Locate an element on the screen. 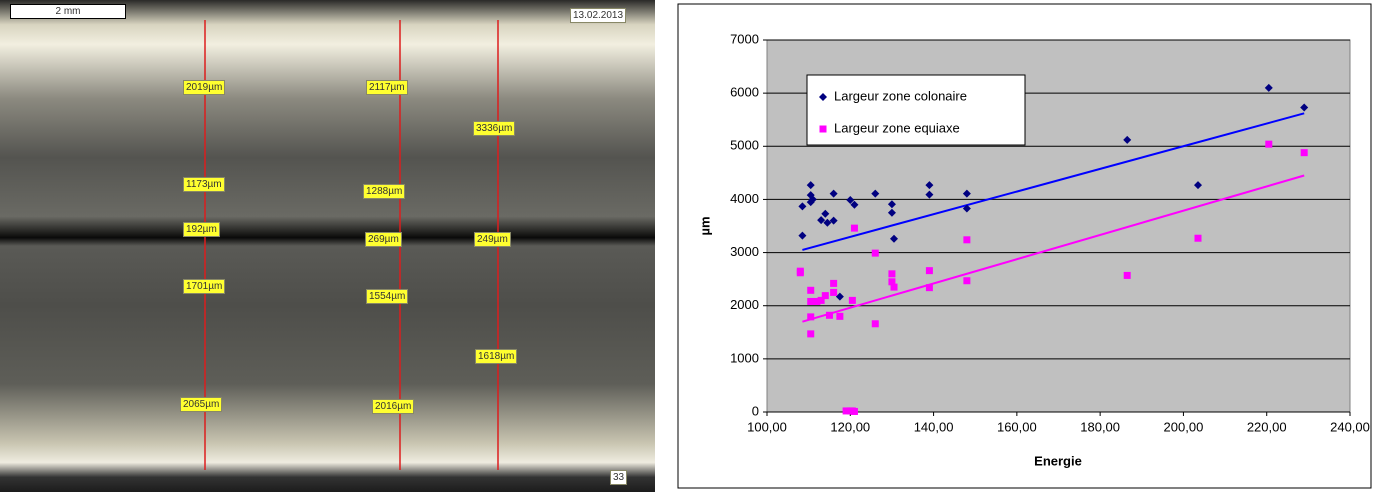 Image resolution: width=1374 pixels, height=492 pixels. x-axis-label: Energie is located at coordinates (1058, 460).